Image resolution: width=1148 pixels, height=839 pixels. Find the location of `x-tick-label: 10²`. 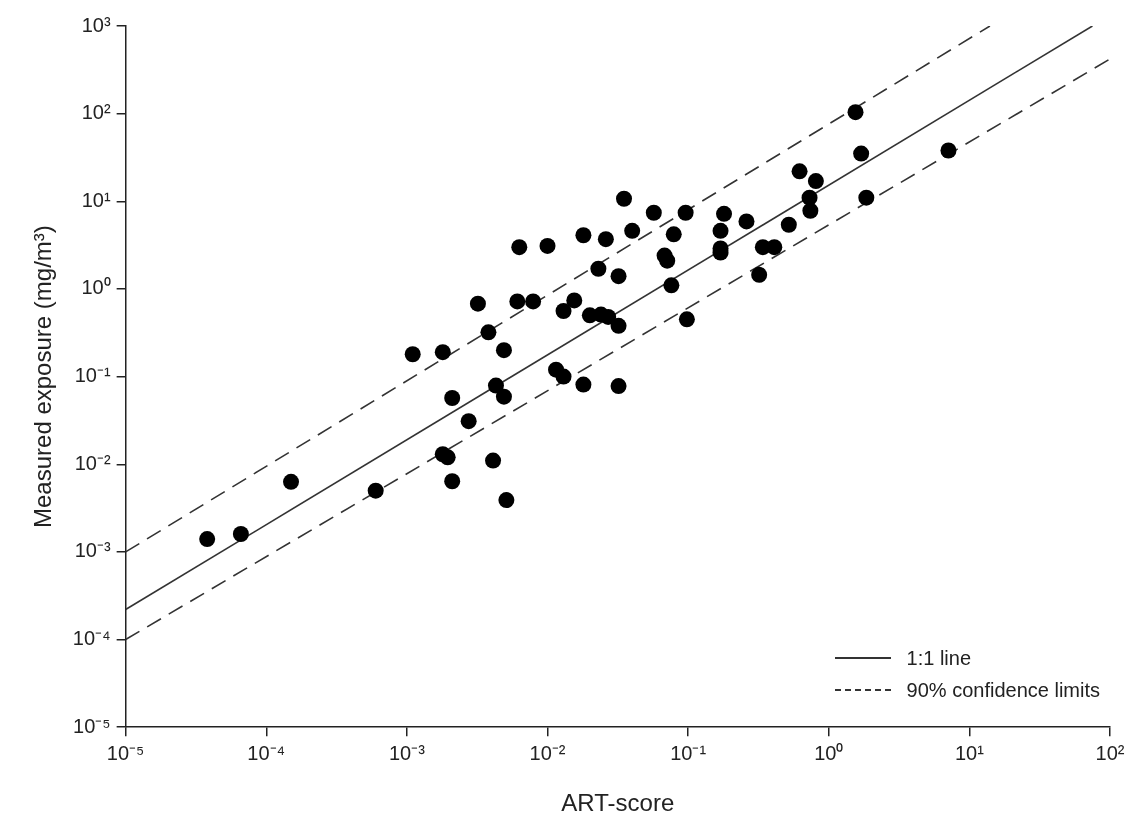

x-tick-label: 10² is located at coordinates (1110, 752).